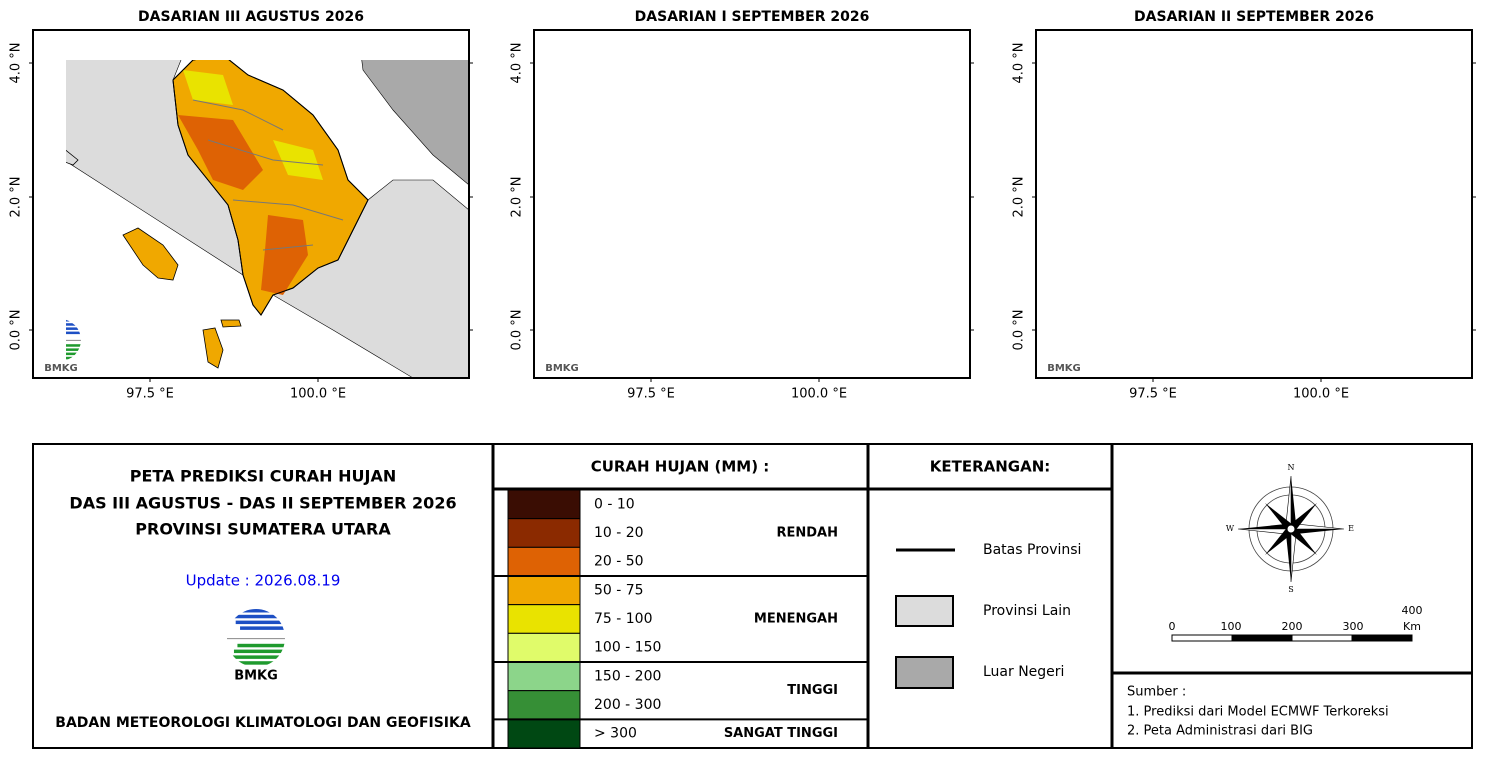  I want to click on scale-label: 0, so click(1172, 626).